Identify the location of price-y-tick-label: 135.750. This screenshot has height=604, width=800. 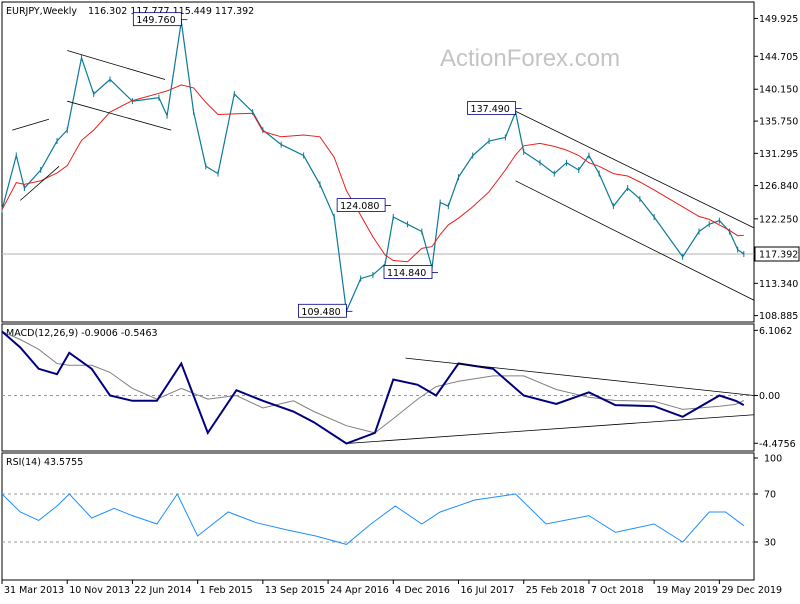
(778, 122).